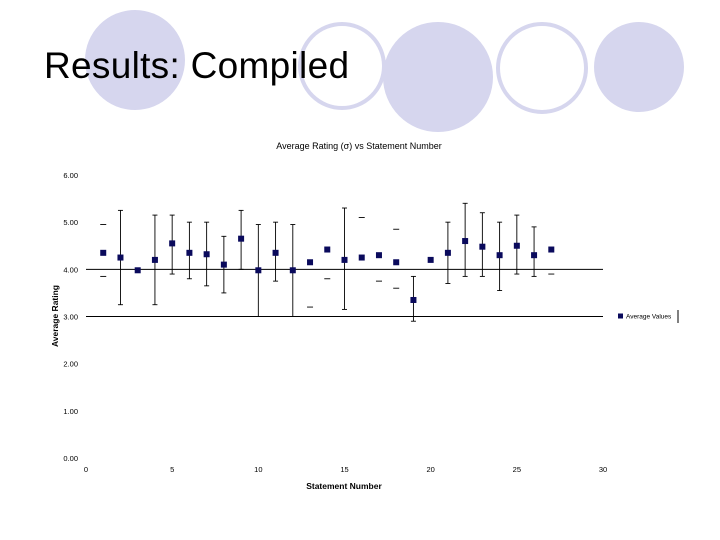  I want to click on x-axis-title: Statement Number, so click(344, 486).